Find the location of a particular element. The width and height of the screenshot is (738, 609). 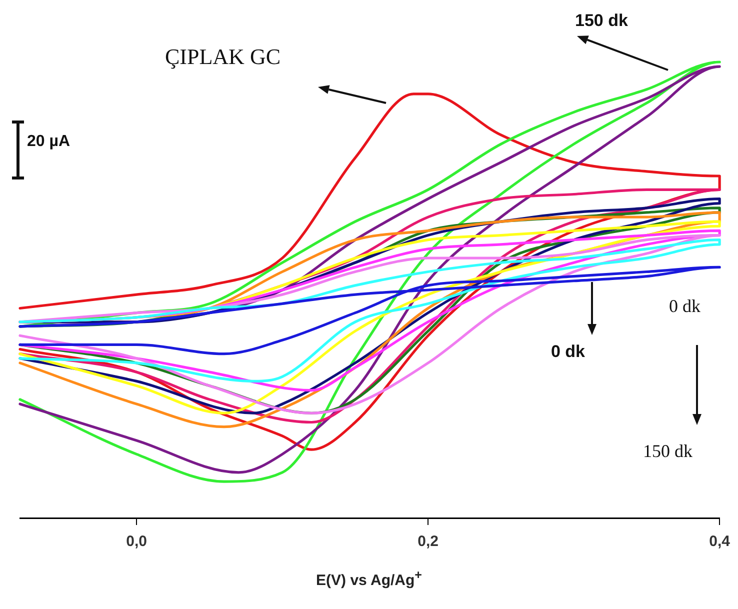

x-tick-label: 0,2 is located at coordinates (428, 541).